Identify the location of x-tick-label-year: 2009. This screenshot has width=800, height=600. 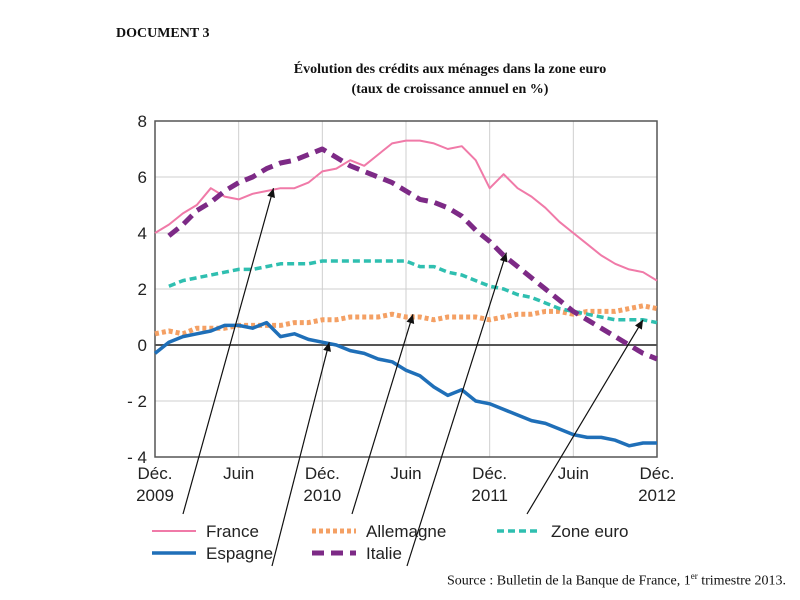
(155, 495).